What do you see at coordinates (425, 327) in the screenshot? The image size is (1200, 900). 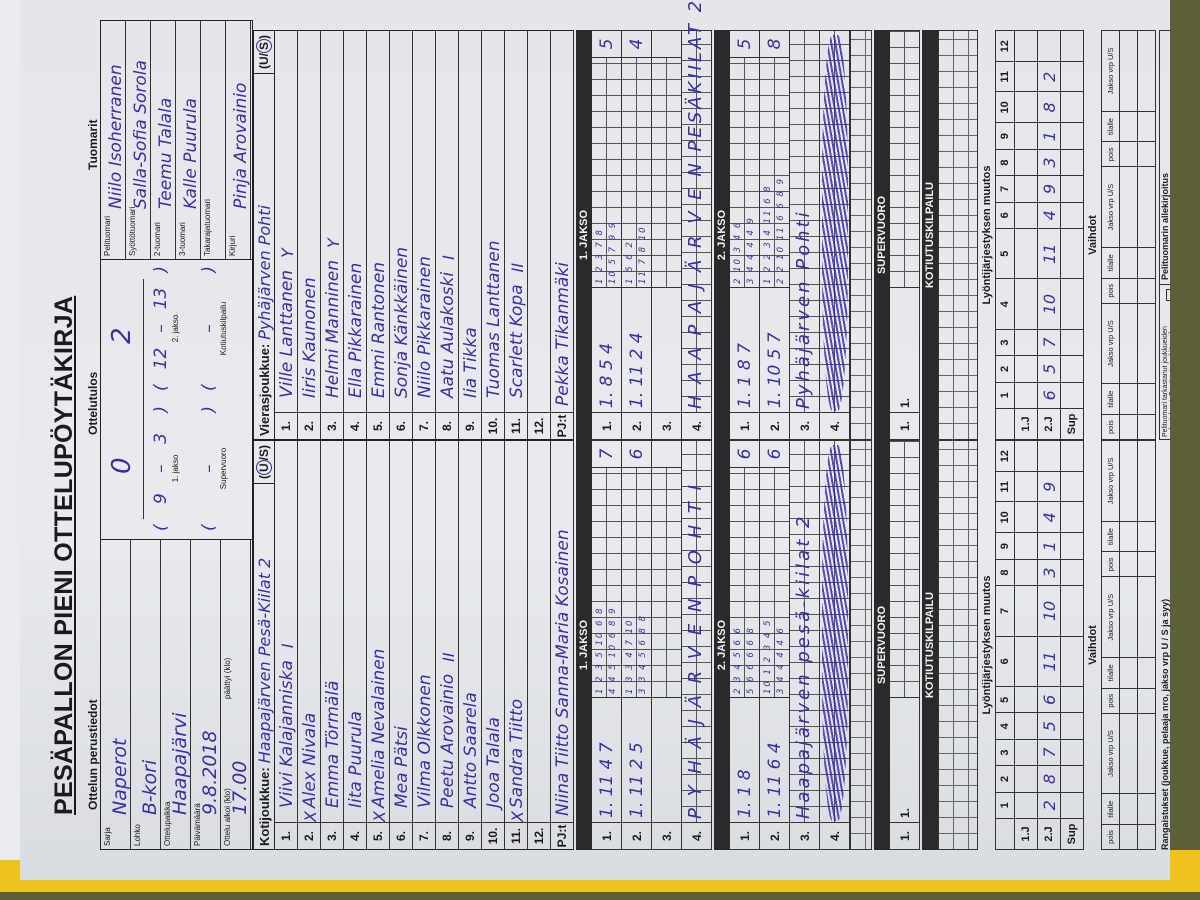 I see `player-name: Niilo Pikkarainen` at bounding box center [425, 327].